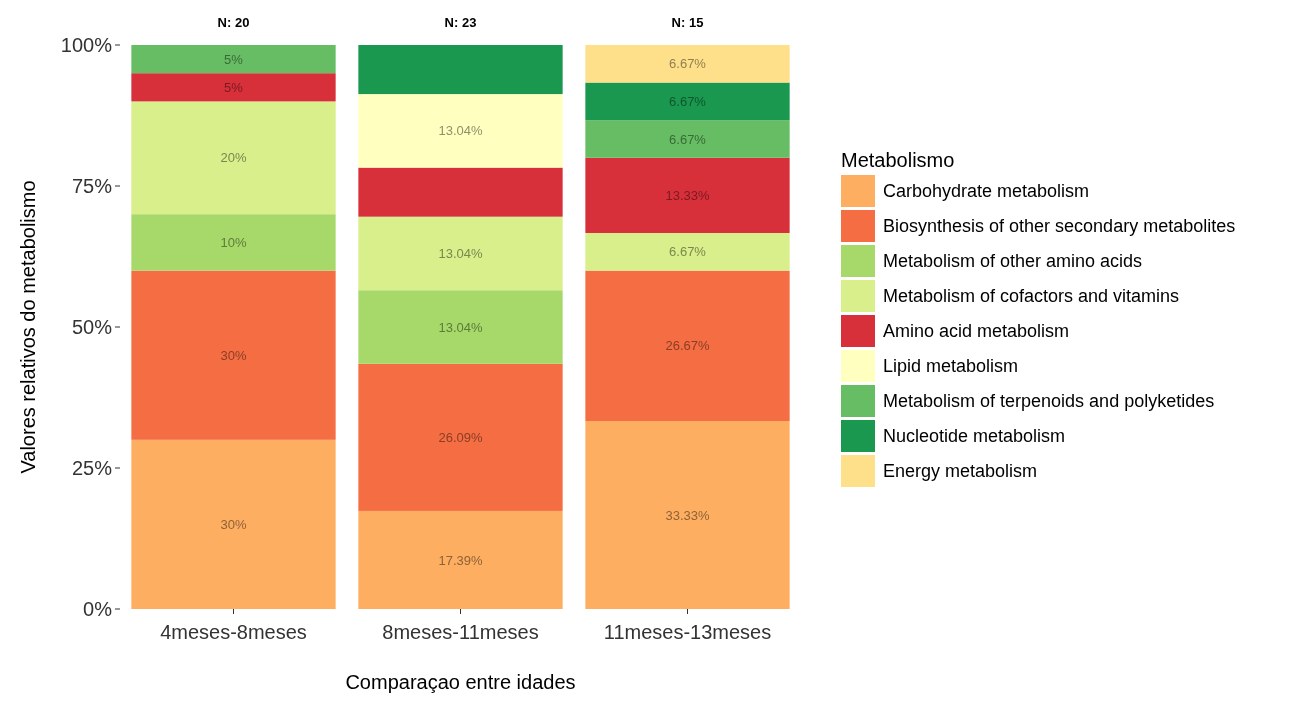 The height and width of the screenshot is (704, 1301). I want to click on legend-label: Metabolism of other amino acids, so click(1013, 261).